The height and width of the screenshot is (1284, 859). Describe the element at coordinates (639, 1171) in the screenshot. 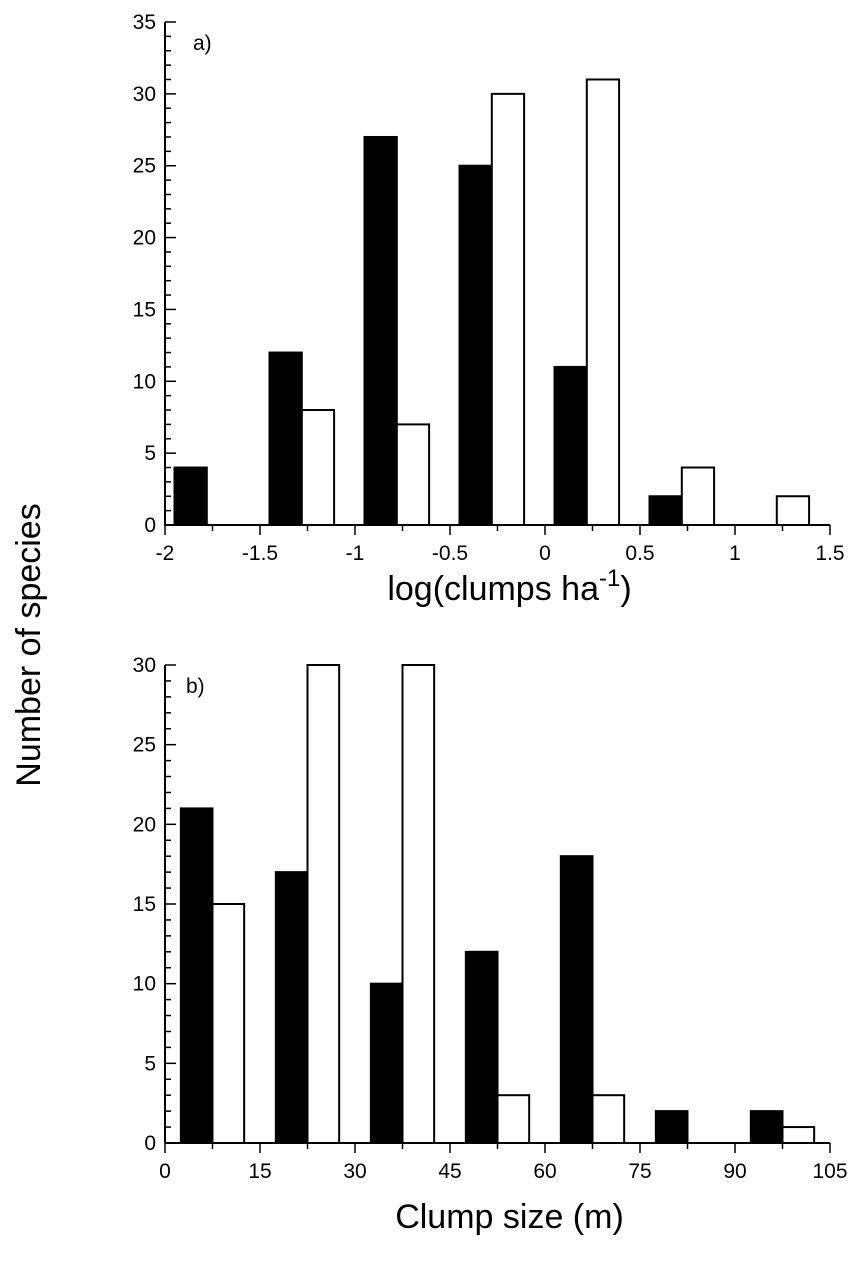

I see `x-tick-label: 75` at that location.